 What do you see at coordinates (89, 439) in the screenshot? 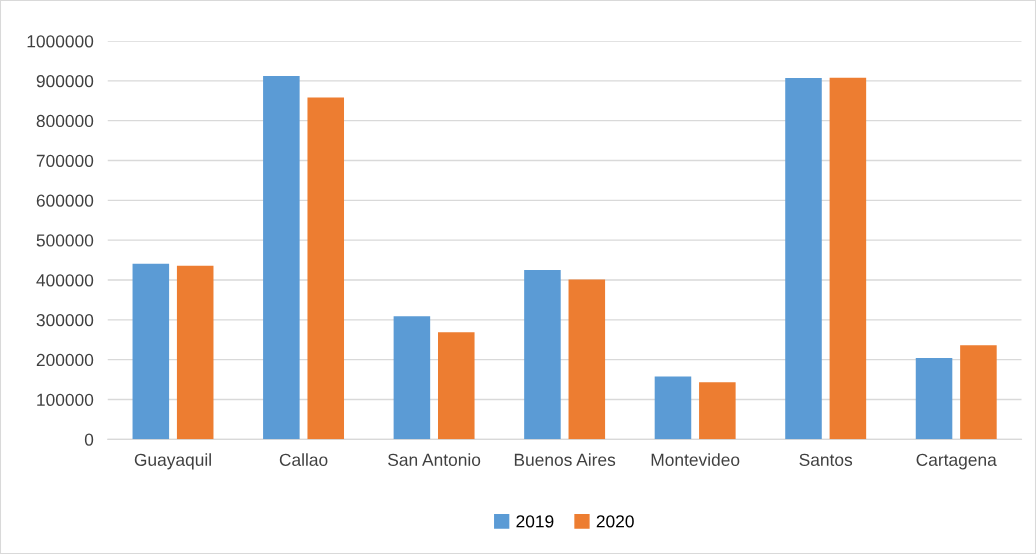
I see `y-tick-label: 0` at bounding box center [89, 439].